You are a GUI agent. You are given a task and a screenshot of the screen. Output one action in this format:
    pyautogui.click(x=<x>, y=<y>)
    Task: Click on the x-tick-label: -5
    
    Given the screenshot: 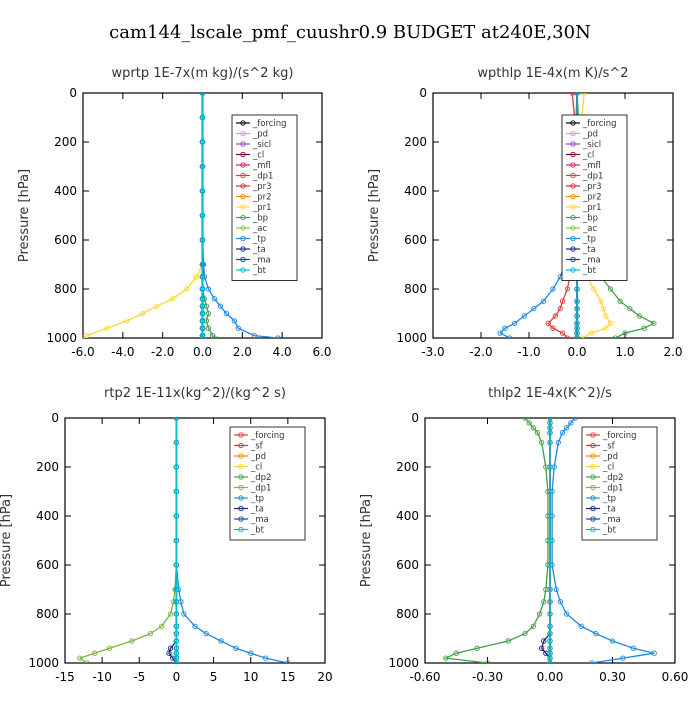 What is the action you would take?
    pyautogui.click(x=139, y=677)
    